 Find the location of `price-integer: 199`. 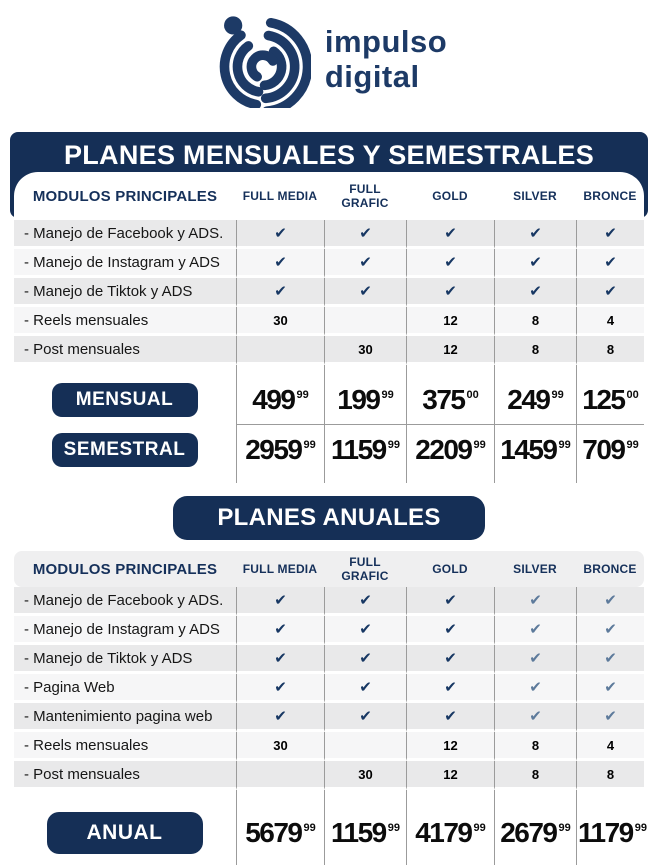

price-integer: 199 is located at coordinates (359, 399).